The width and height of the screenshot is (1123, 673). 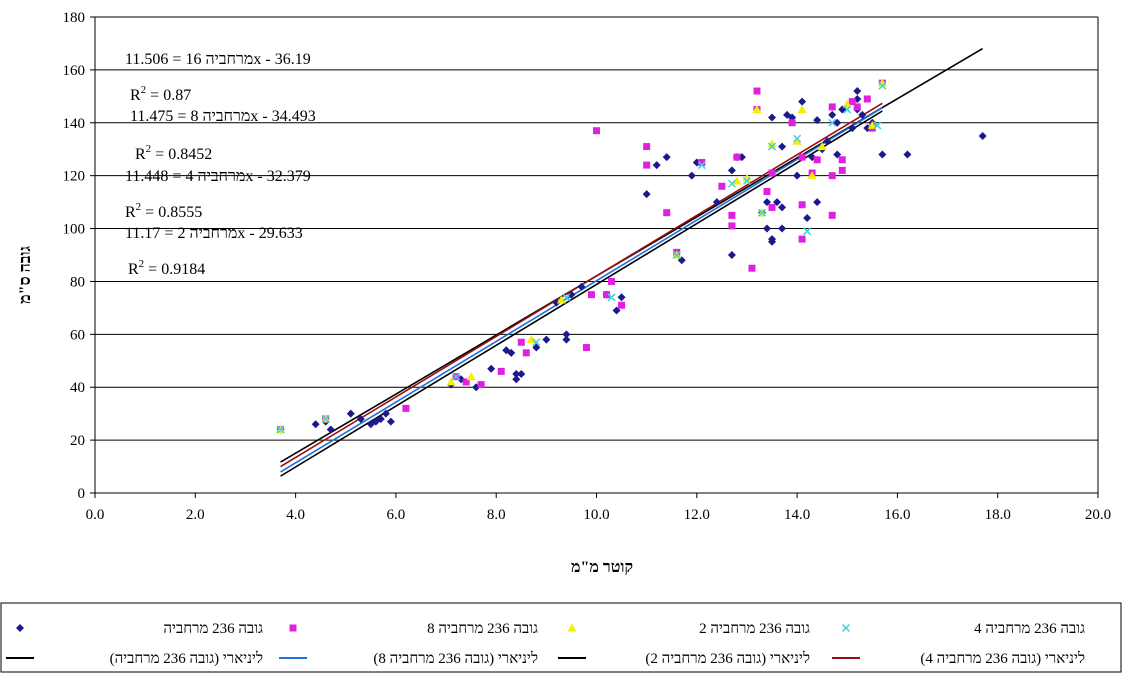 I want to click on x-tick-label: 2.0, so click(x=195, y=515).